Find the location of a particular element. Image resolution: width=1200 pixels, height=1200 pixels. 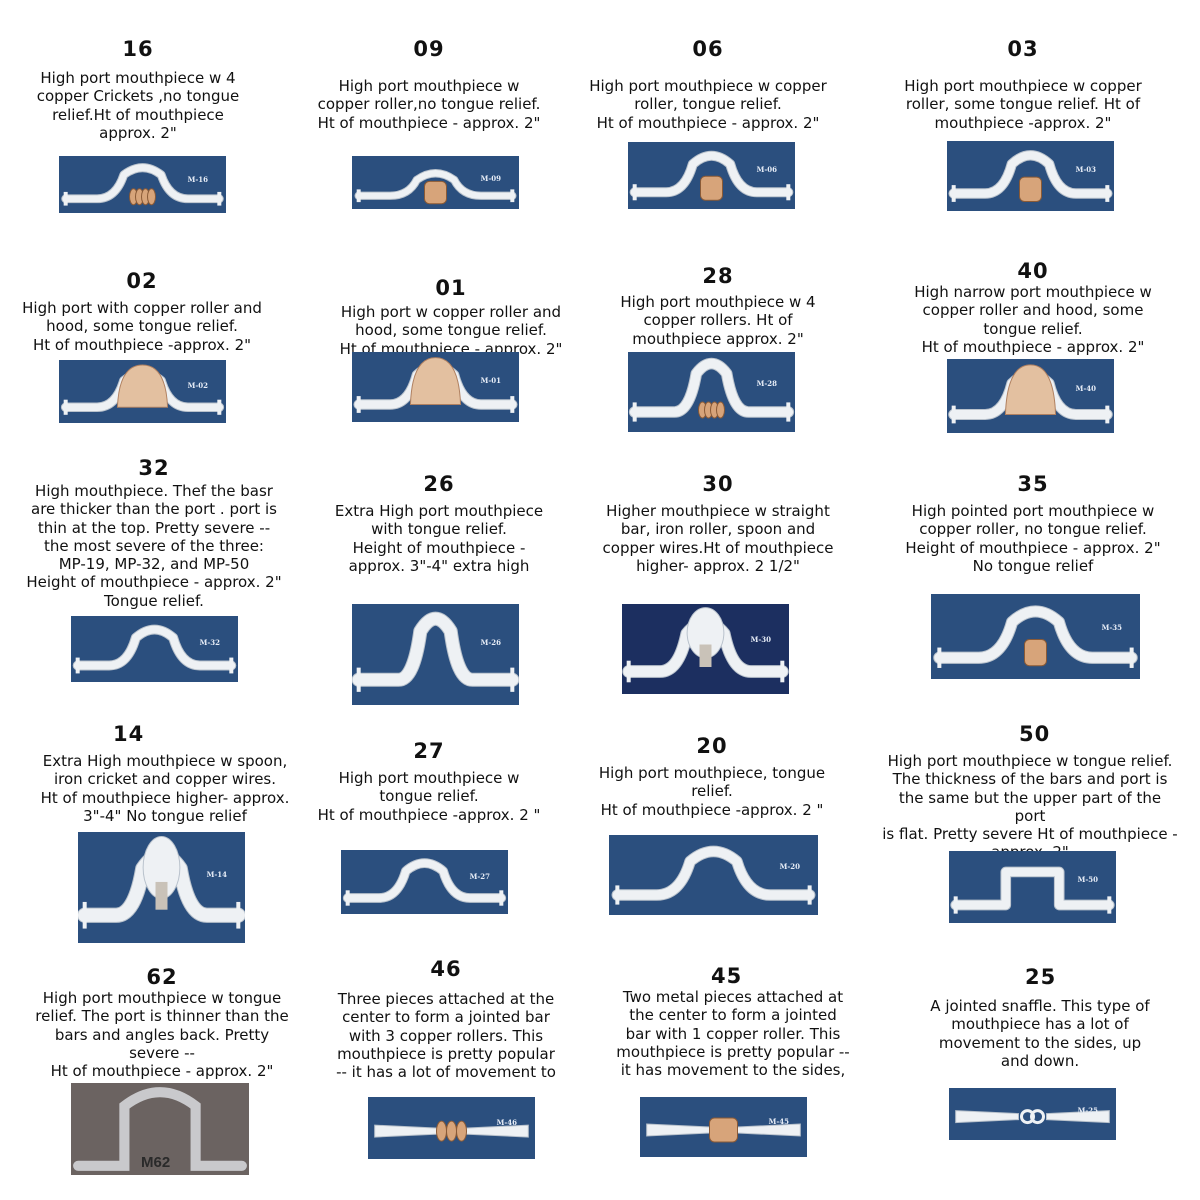

image-label: M-16 is located at coordinates (197, 180).